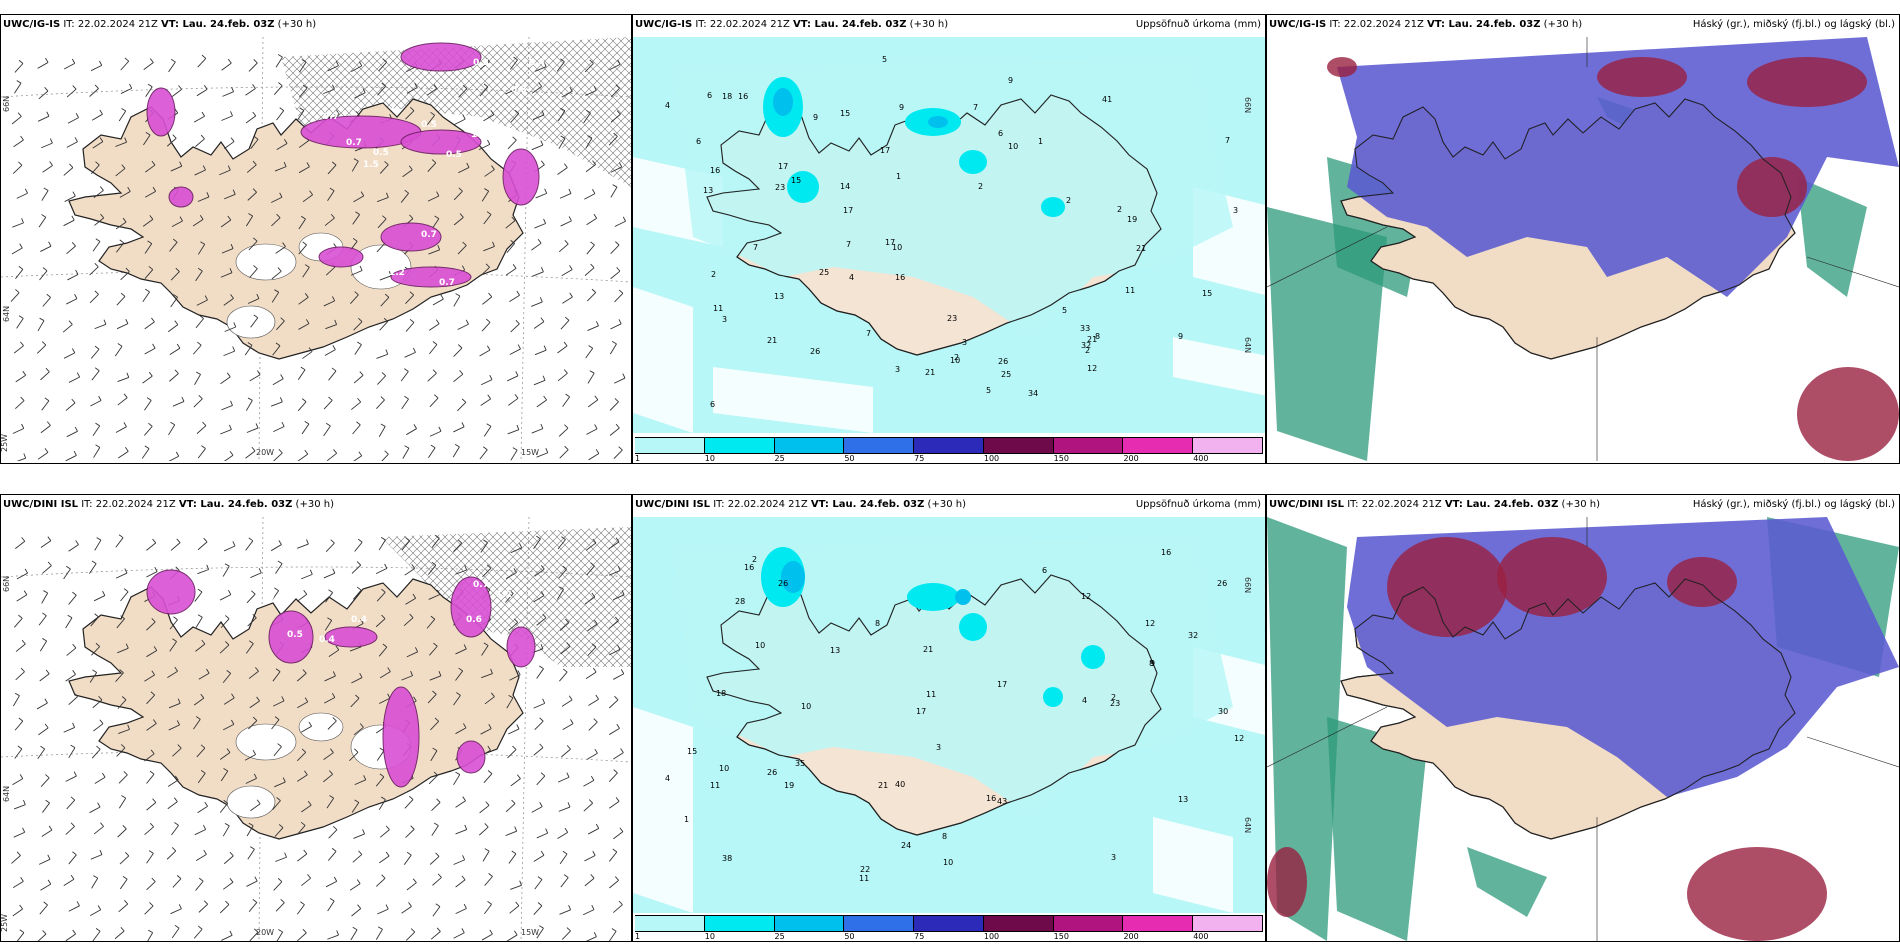  I want to click on wind-speed-label: 0.5, so click(489, 287).